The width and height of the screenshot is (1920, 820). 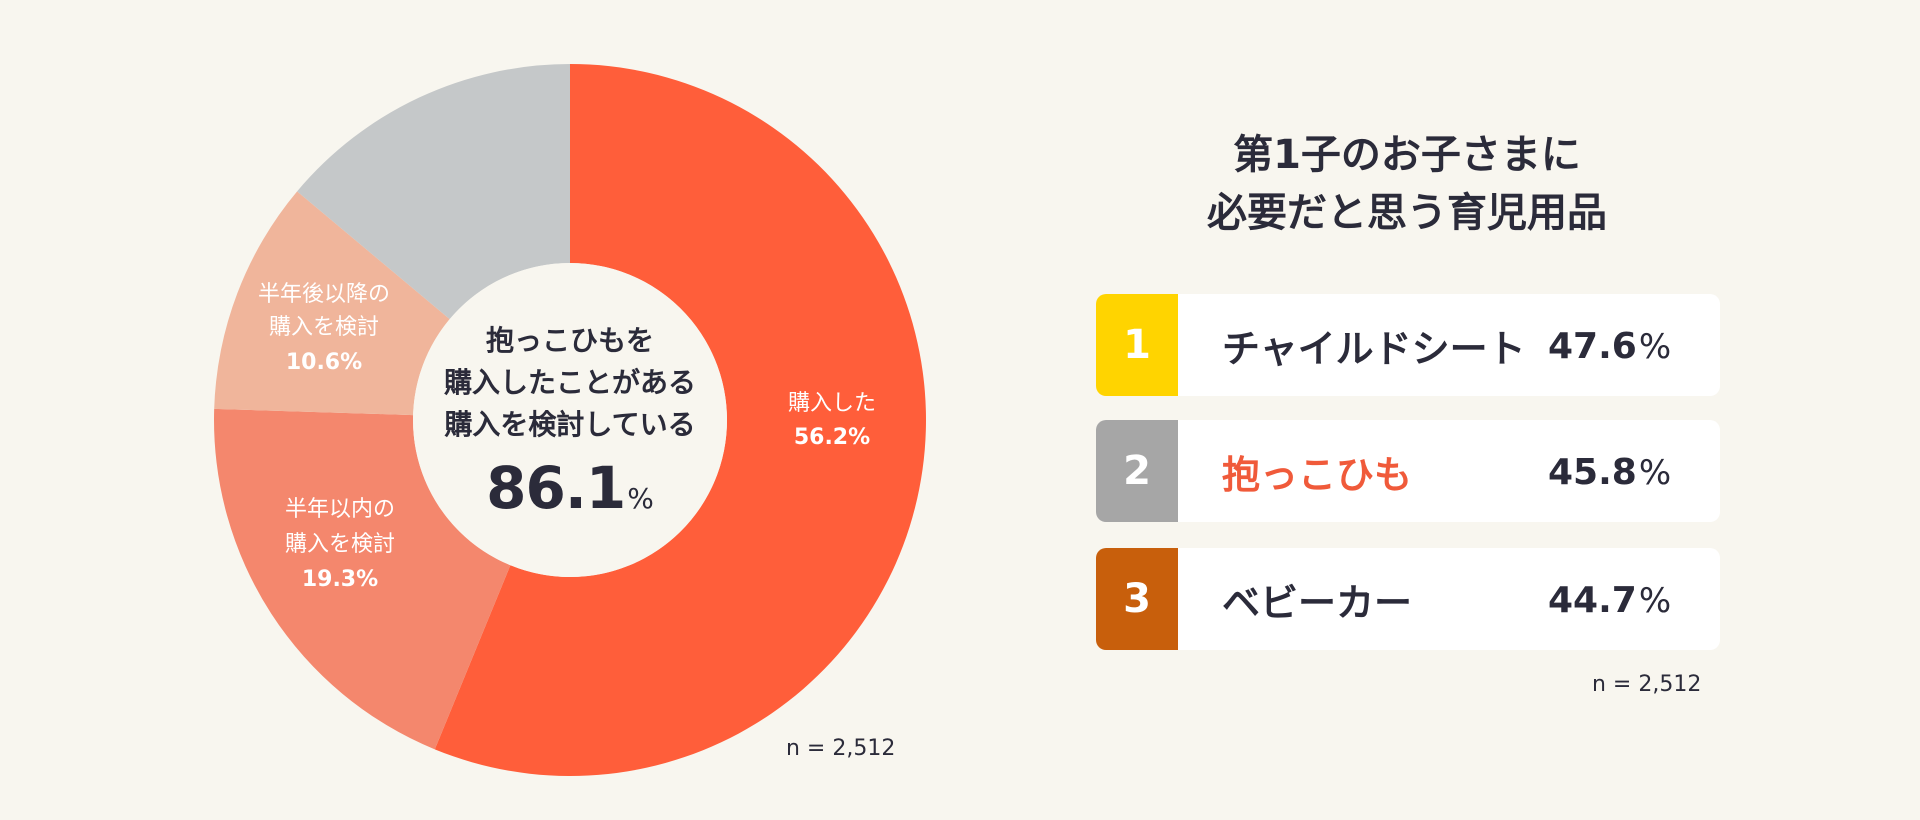 What do you see at coordinates (324, 362) in the screenshot?
I see `slice-pct-after-half-year: 10.6%` at bounding box center [324, 362].